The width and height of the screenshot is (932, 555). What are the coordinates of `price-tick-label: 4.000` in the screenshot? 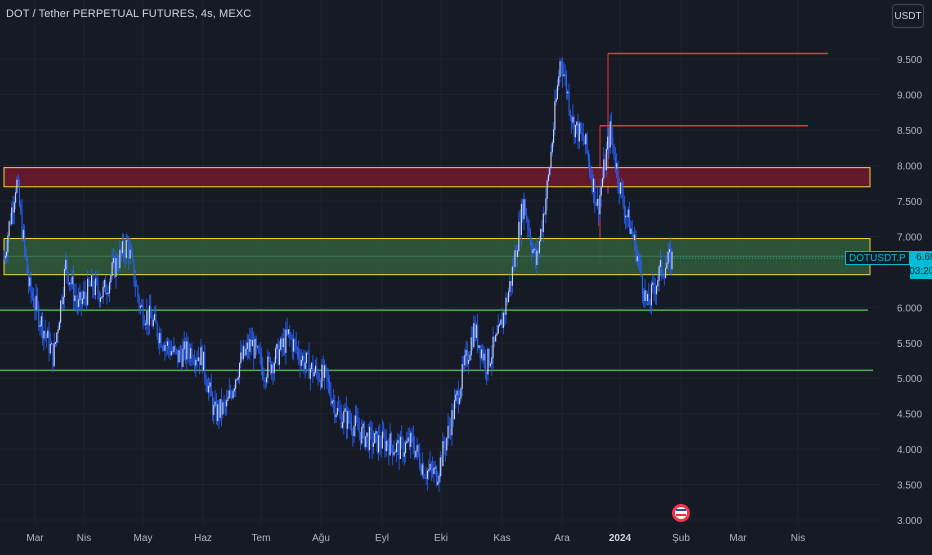 It's located at (909, 450).